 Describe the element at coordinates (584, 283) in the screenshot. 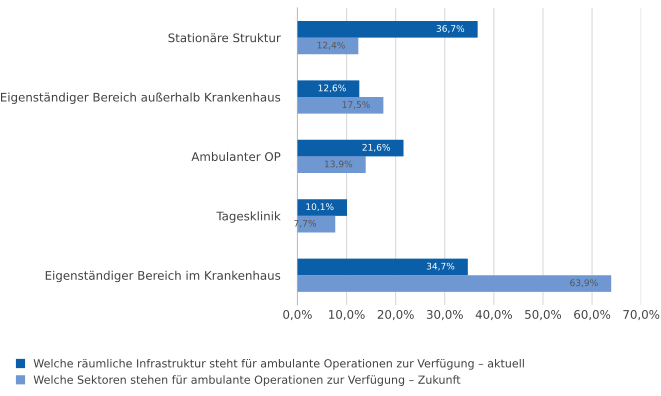

I see `data-label: 63,9%` at that location.